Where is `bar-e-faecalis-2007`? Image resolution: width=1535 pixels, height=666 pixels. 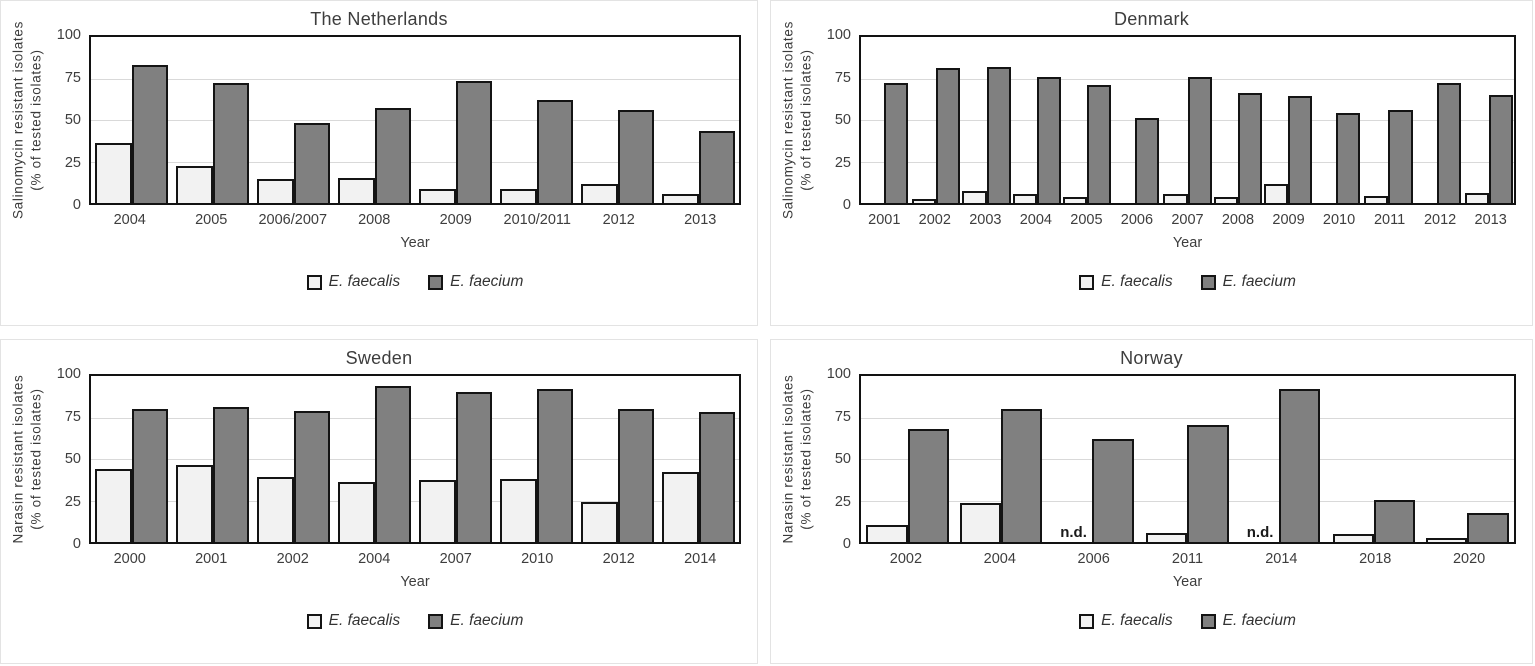 bar-e-faecalis-2007 is located at coordinates (437, 511).